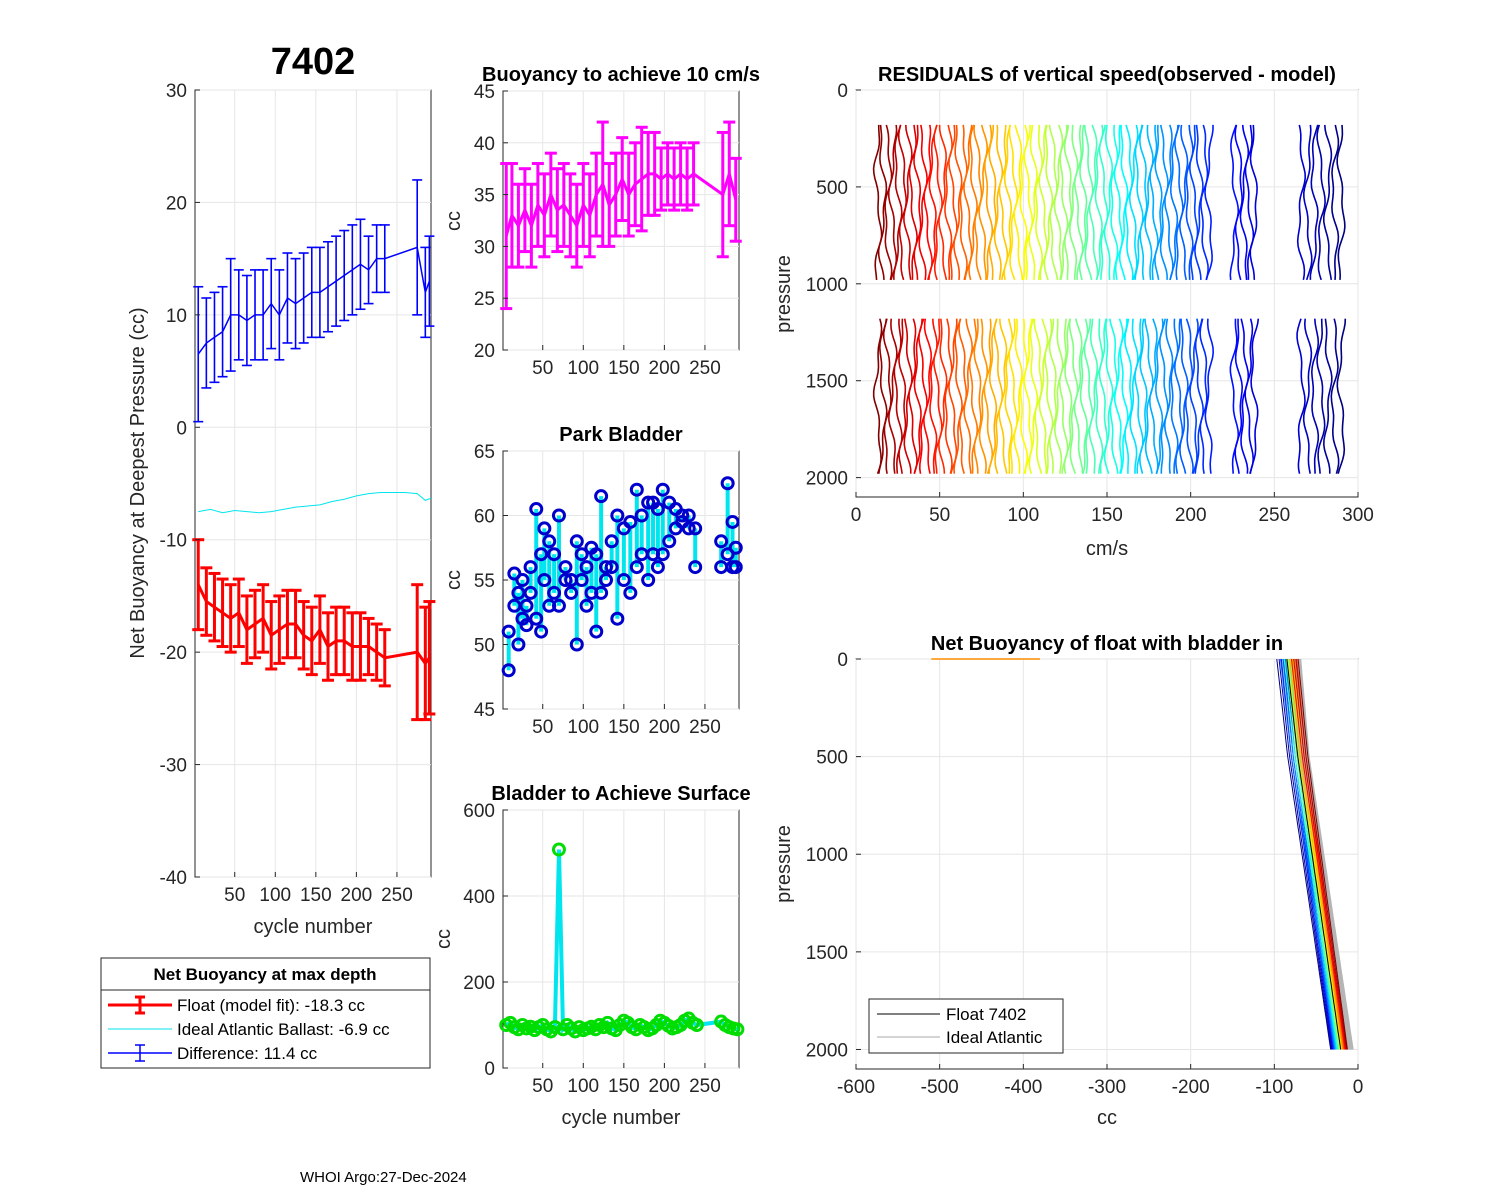  What do you see at coordinates (940, 1087) in the screenshot?
I see `x-tick-label: -500` at bounding box center [940, 1087].